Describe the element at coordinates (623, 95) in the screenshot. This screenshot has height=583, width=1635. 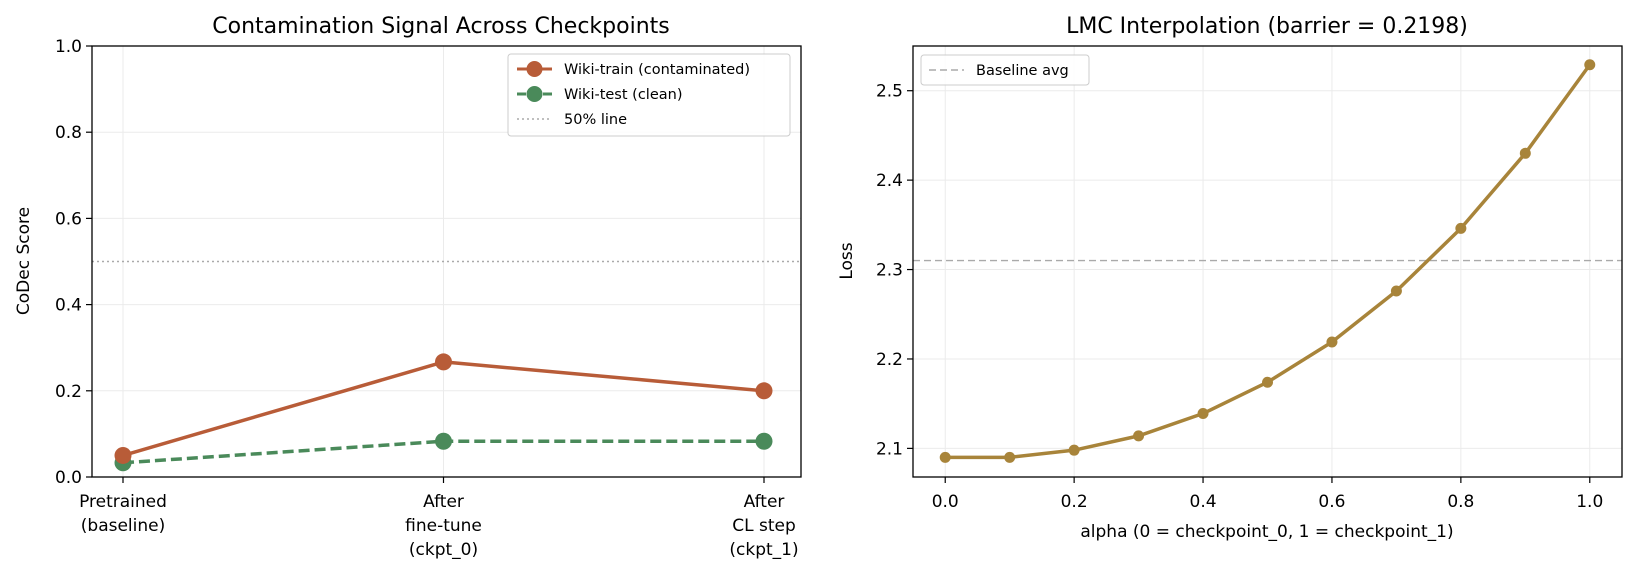
I see `legend-label-test: Wiki-test (clean)` at that location.